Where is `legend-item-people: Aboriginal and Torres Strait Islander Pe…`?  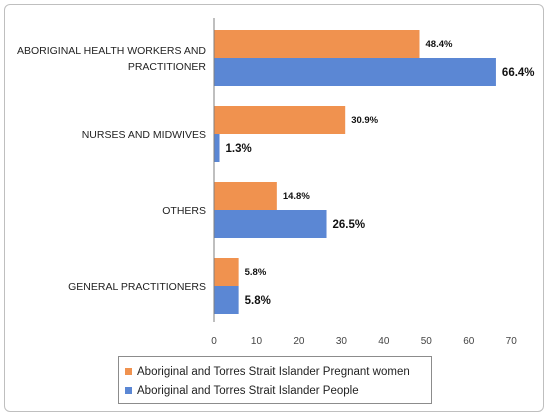 legend-item-people: Aboriginal and Torres Strait Islander Pe… is located at coordinates (275, 390).